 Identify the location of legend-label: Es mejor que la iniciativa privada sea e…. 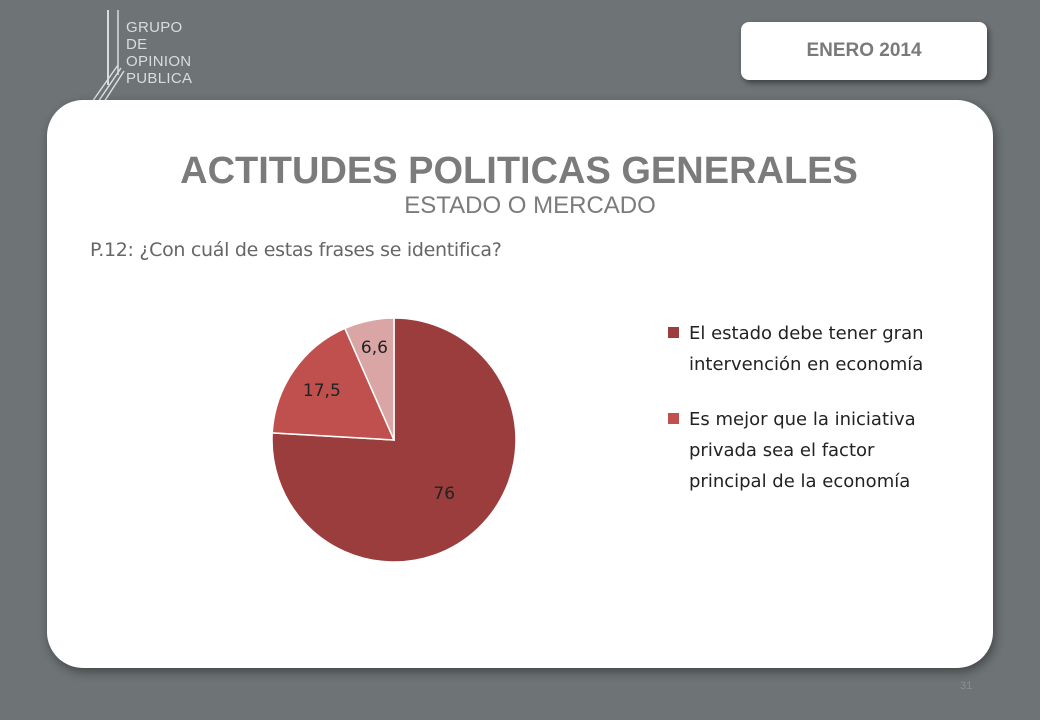
(802, 450).